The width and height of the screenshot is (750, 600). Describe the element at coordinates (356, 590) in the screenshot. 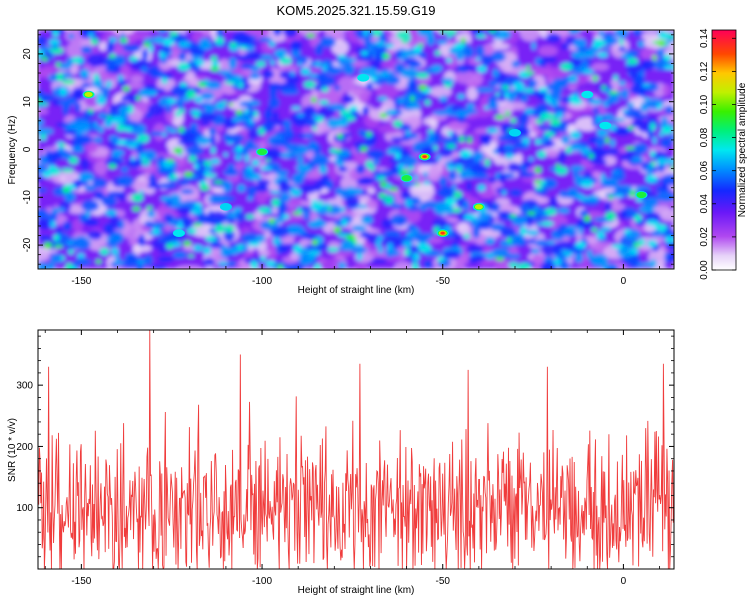

I see `snr-x-axis-label: Height of straight line (km)` at that location.